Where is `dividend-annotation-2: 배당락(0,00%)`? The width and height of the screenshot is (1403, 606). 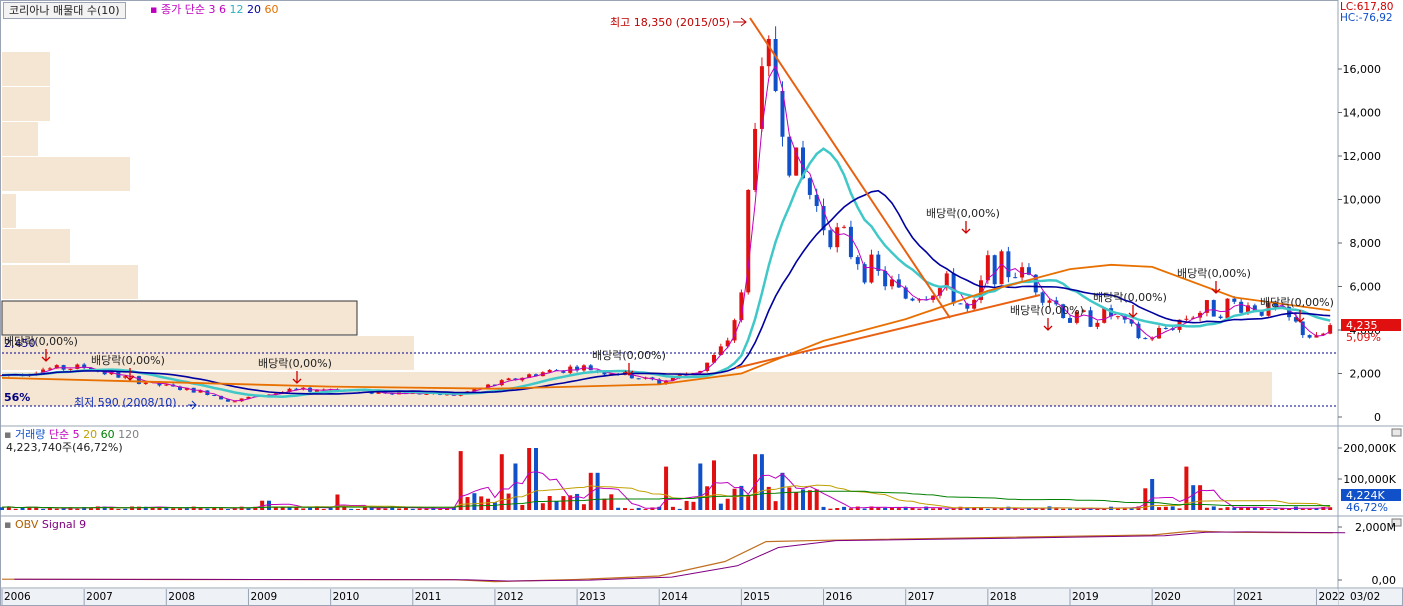 dividend-annotation-2: 배당락(0,00%) is located at coordinates (295, 363).